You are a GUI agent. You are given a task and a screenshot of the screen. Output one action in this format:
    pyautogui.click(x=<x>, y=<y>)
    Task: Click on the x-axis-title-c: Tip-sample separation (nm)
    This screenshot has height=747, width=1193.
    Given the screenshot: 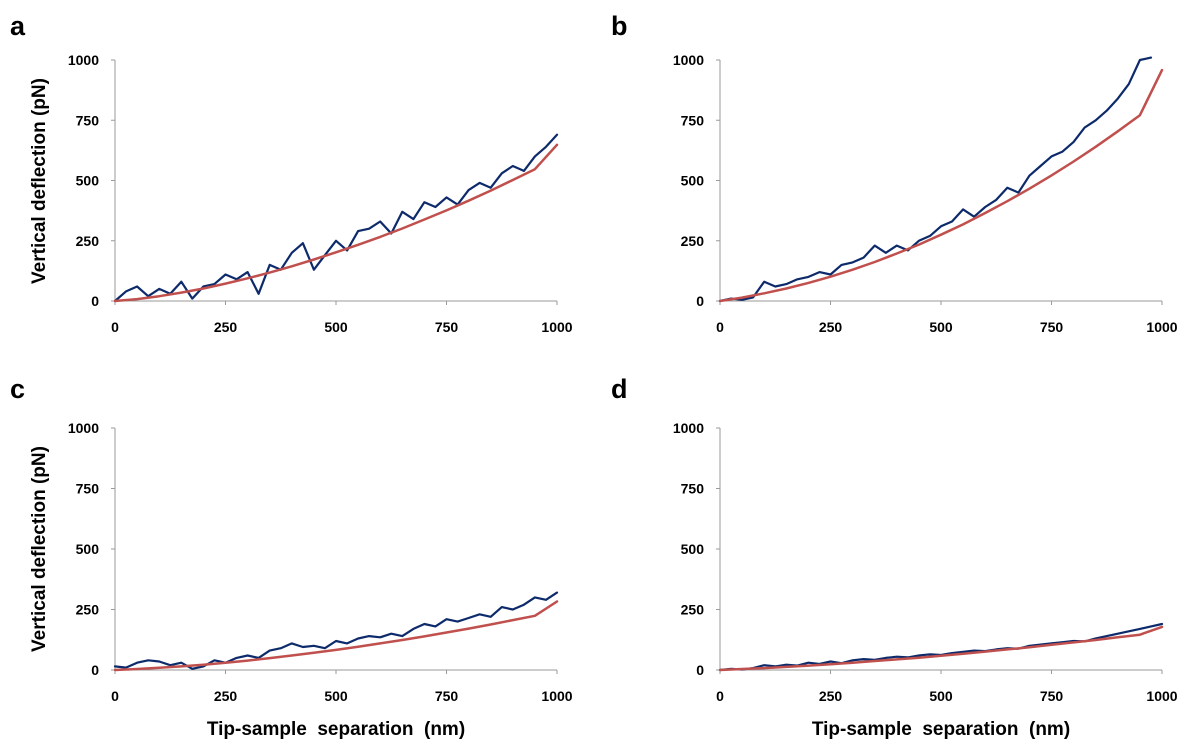 What is the action you would take?
    pyautogui.click(x=336, y=729)
    